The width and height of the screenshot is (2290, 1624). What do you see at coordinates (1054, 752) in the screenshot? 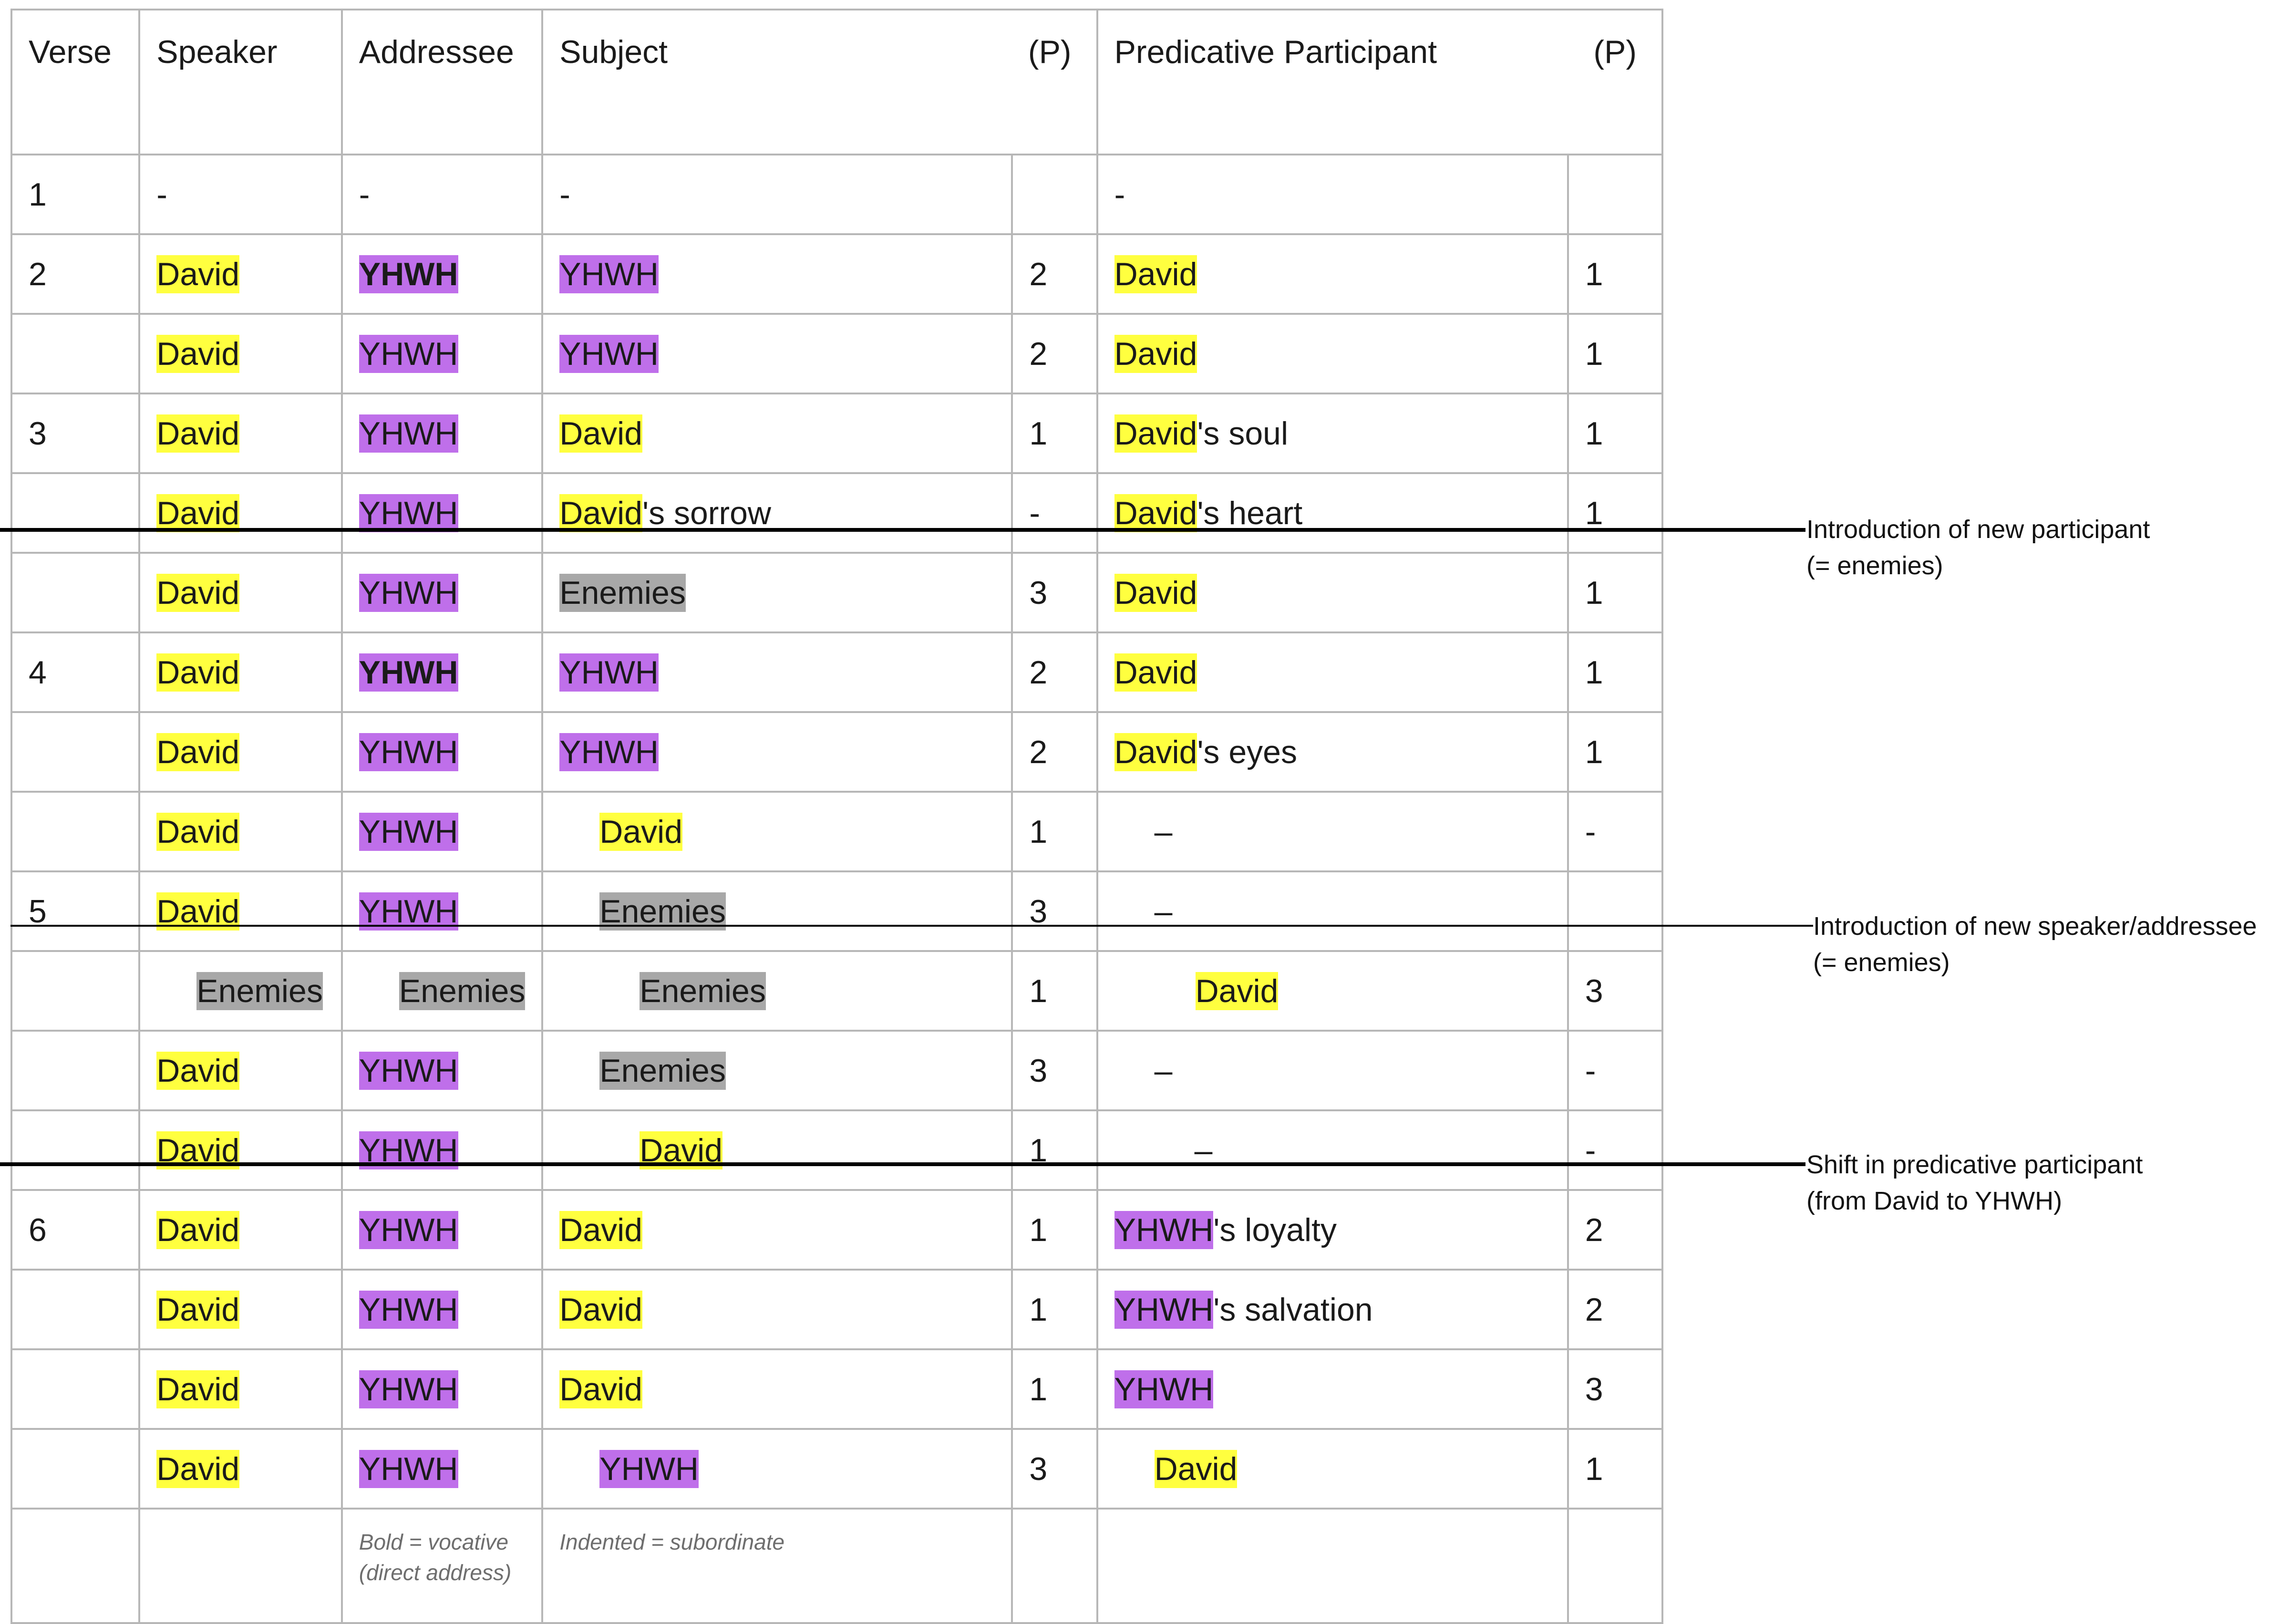
I see `subject-person-cell: 2` at bounding box center [1054, 752].